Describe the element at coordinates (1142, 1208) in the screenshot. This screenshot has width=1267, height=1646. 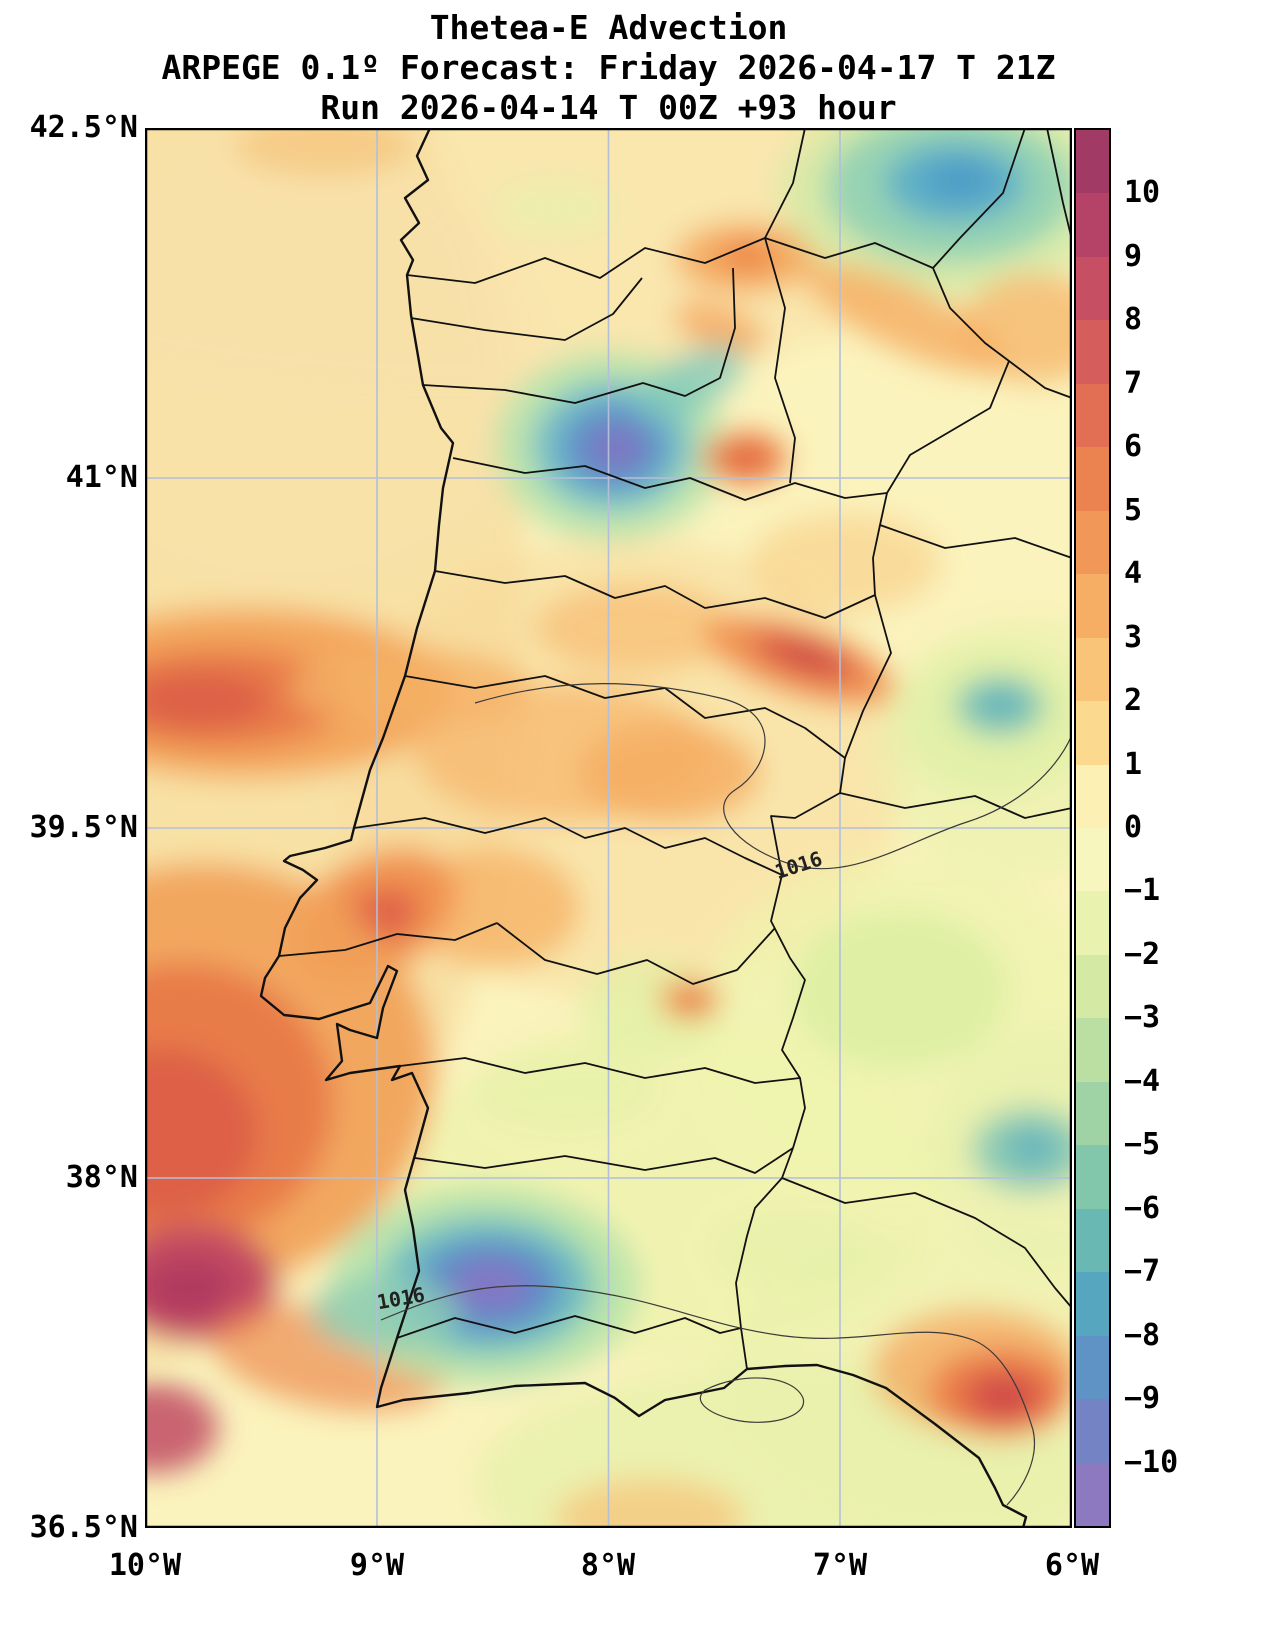
I see `colorbar-tick-label: −6` at that location.